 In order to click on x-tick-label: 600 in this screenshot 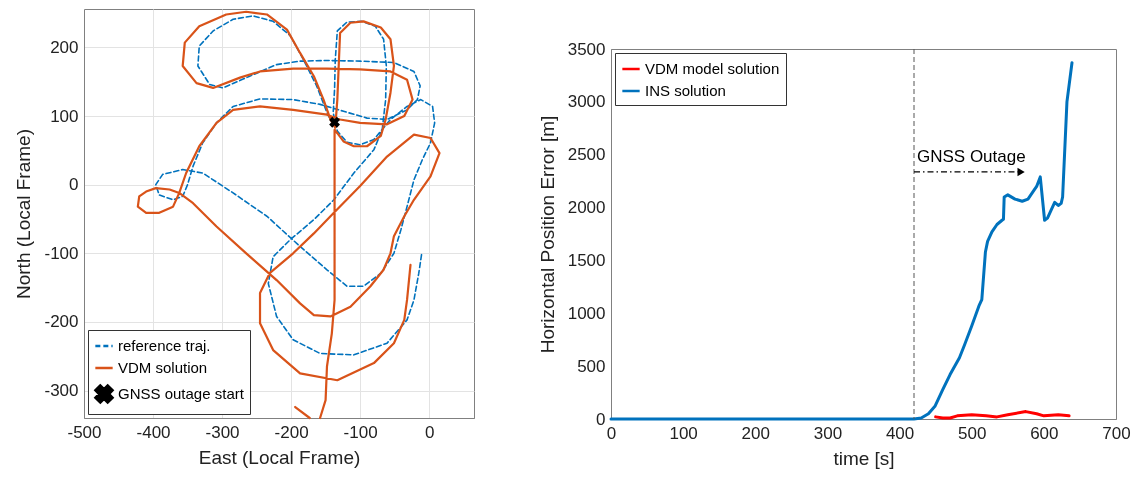, I will do `click(1044, 433)`.